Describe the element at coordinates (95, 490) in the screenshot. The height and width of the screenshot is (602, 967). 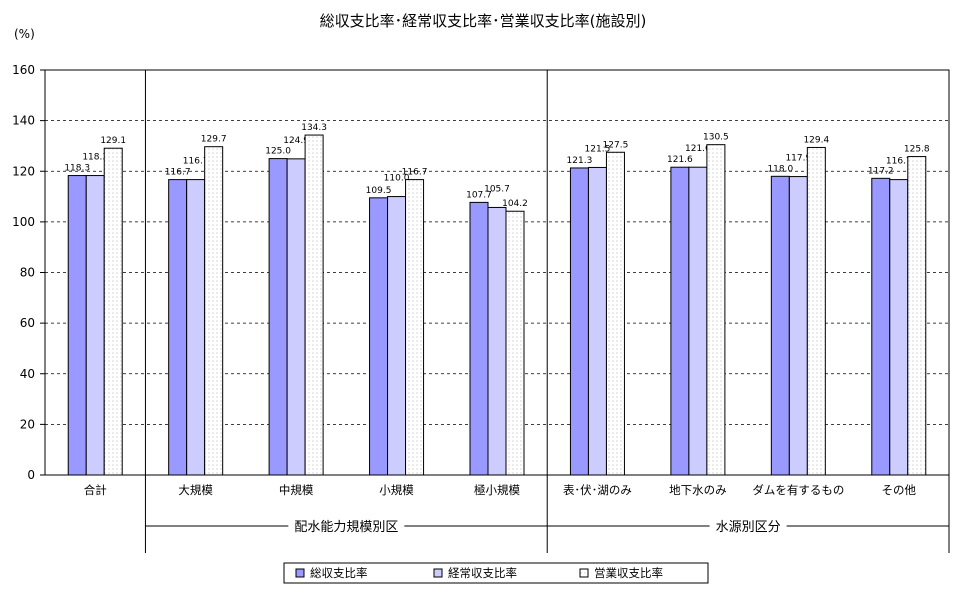
I see `category-label: 合計` at that location.